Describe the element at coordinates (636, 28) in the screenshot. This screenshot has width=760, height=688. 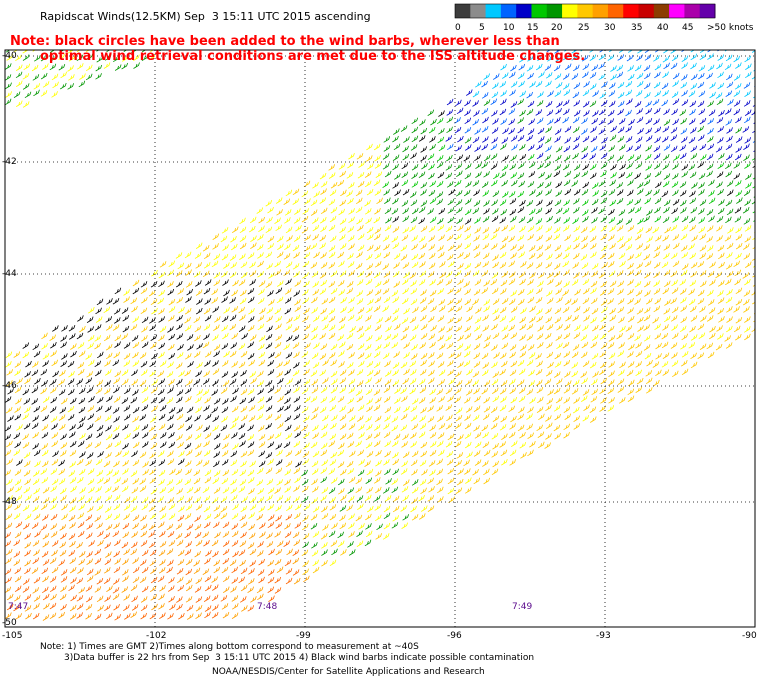
I see `scale-label: 35` at that location.